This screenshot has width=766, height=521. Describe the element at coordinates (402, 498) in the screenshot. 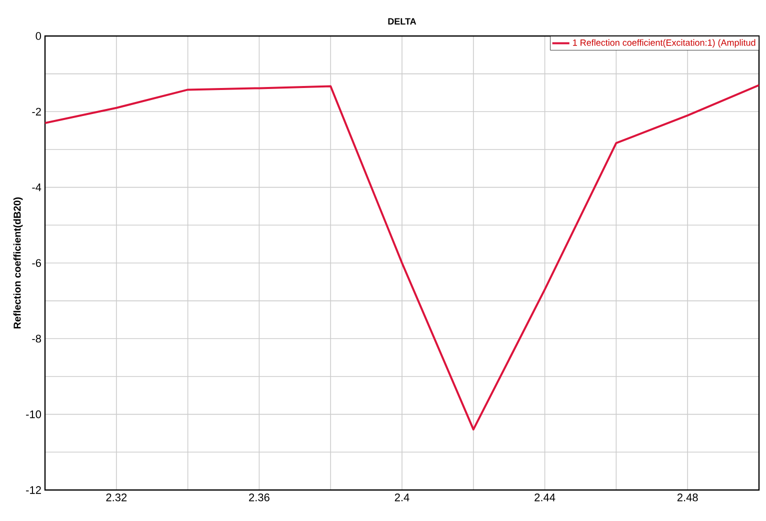

I see `x-tick-label: 2.4` at that location.